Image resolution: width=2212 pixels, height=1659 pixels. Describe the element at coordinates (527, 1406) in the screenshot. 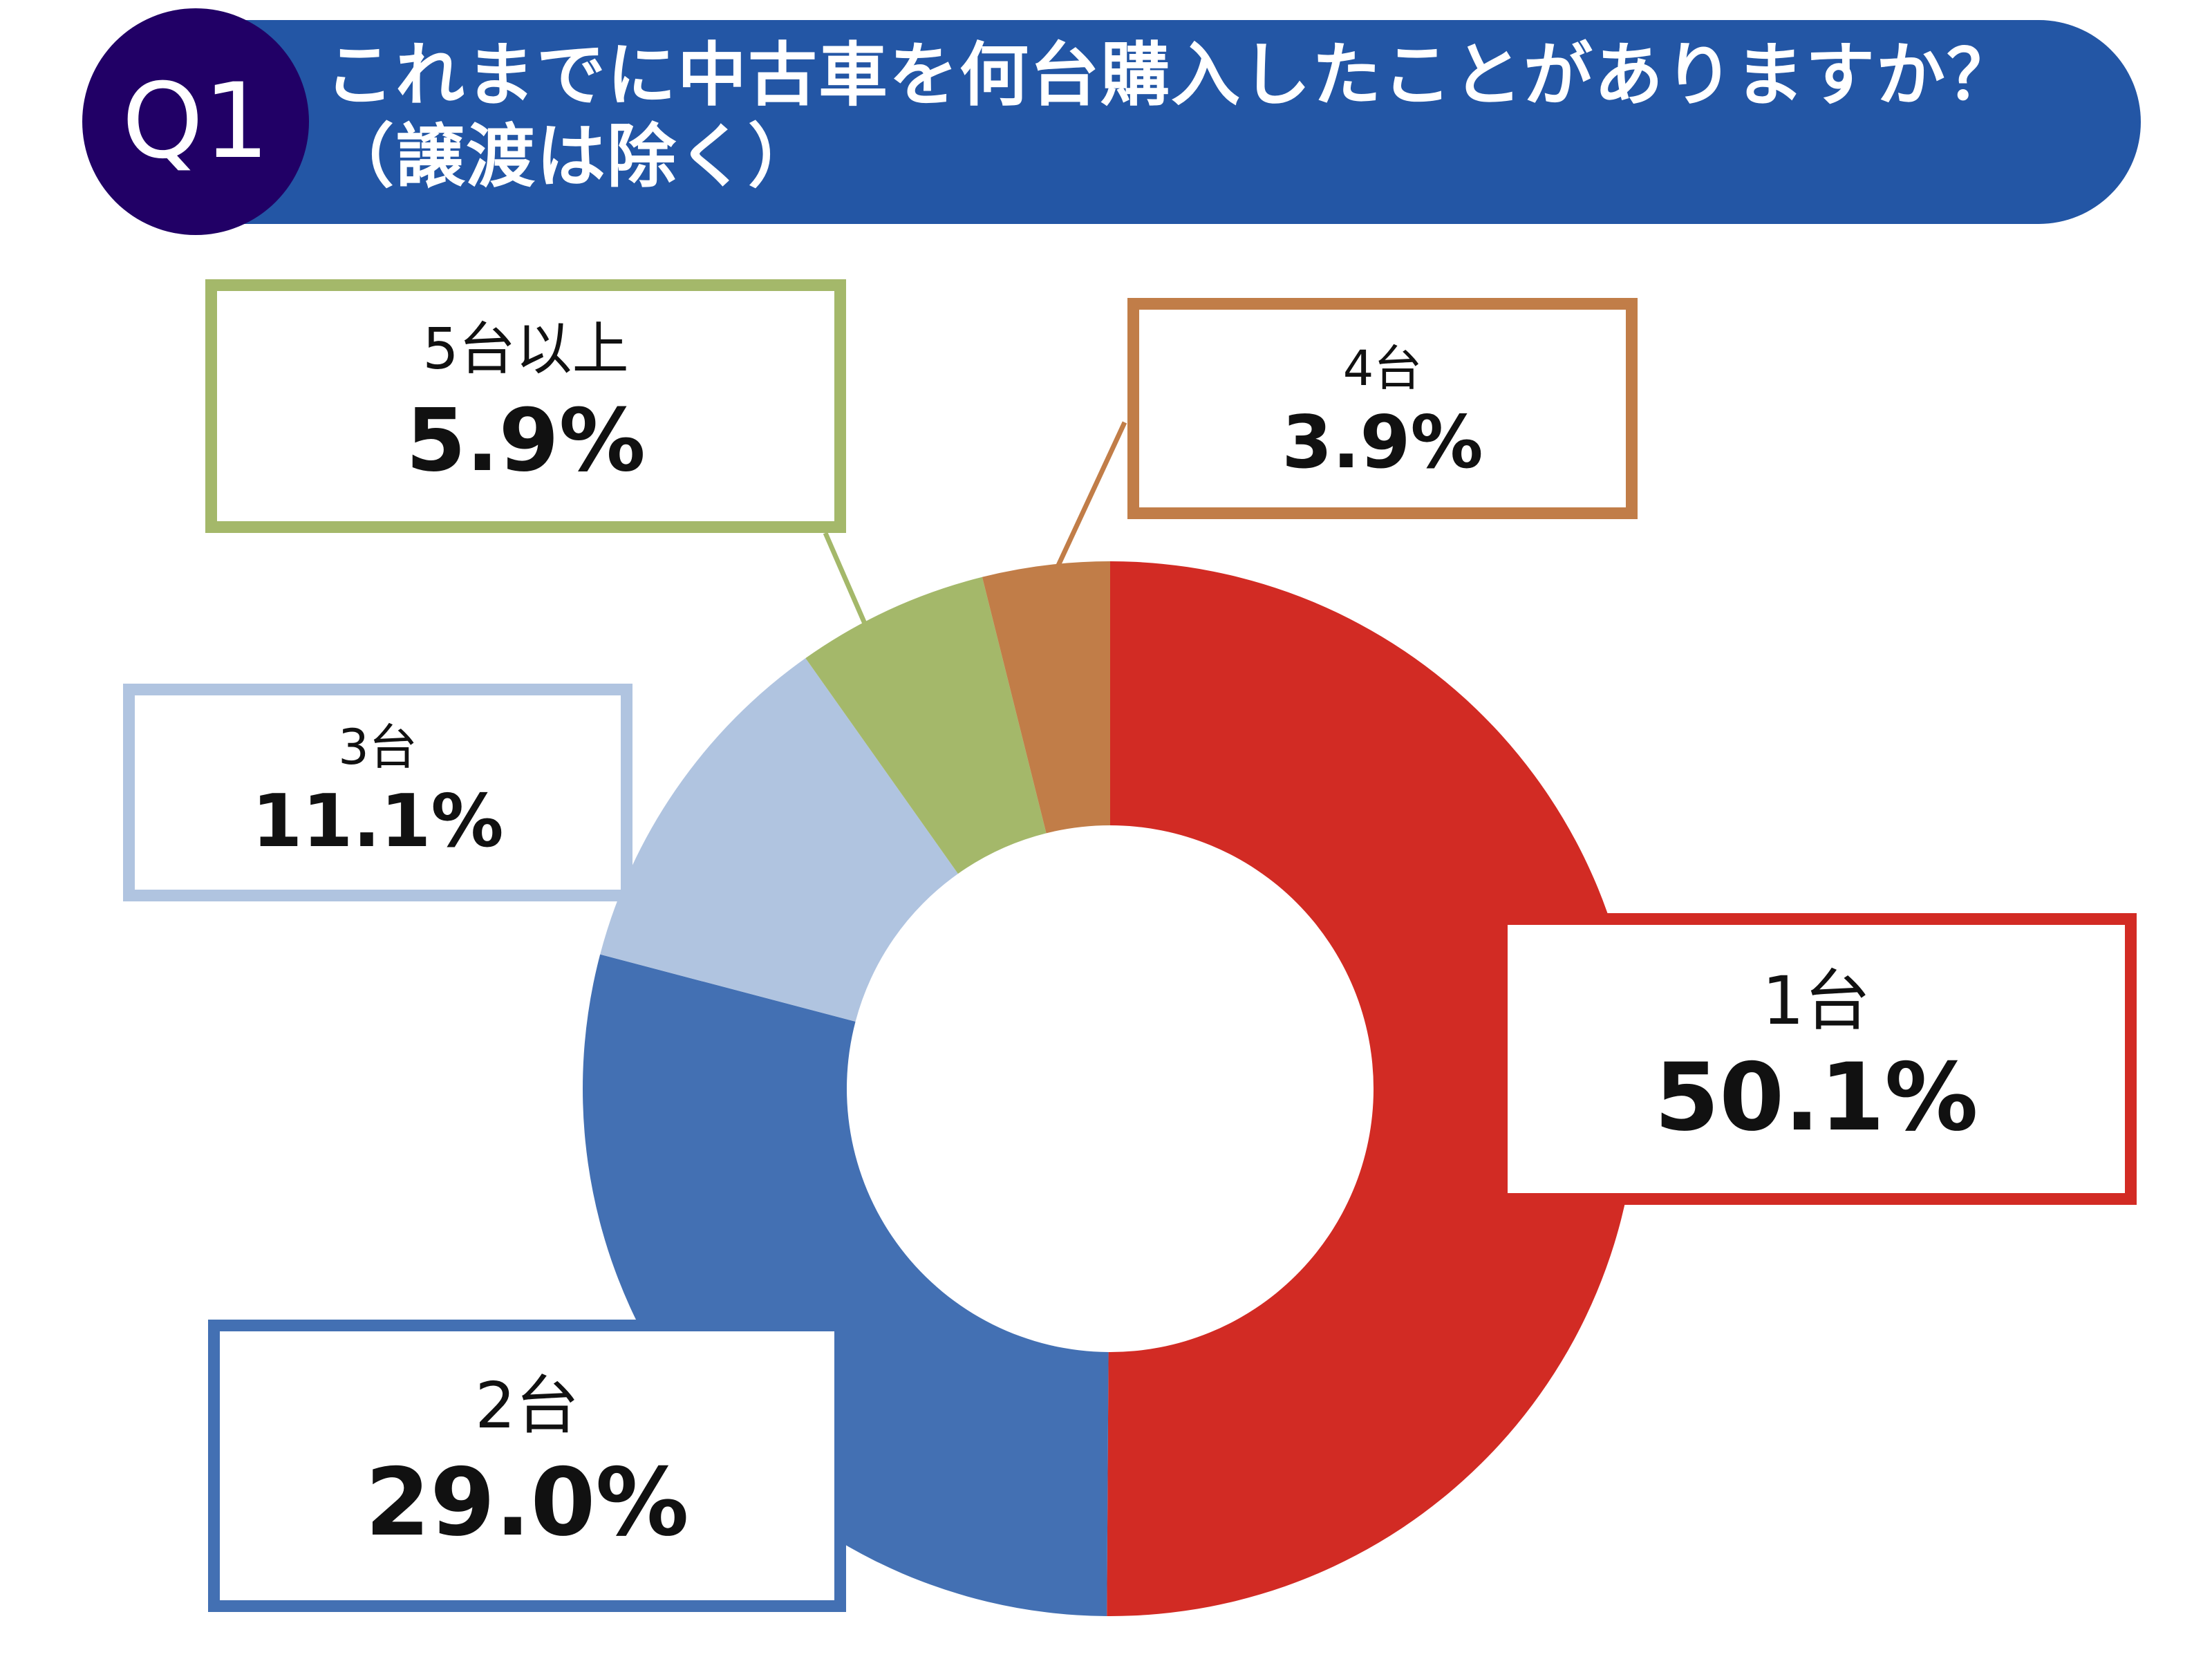

I see `category-label: 2台` at that location.